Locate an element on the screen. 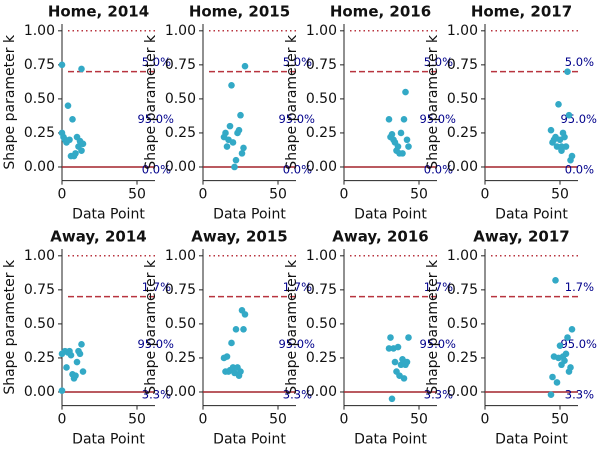 The height and width of the screenshot is (450, 600). panel-title: Home, 2014 is located at coordinates (98, 12).